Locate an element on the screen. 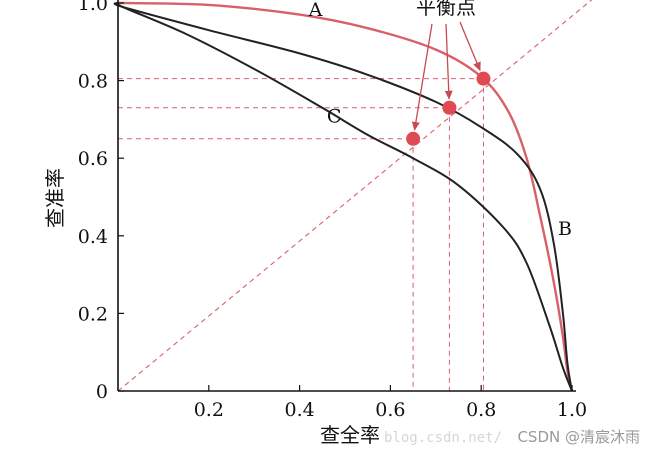 This screenshot has height=456, width=654. annotation-label: 平衡点 is located at coordinates (446, 9).